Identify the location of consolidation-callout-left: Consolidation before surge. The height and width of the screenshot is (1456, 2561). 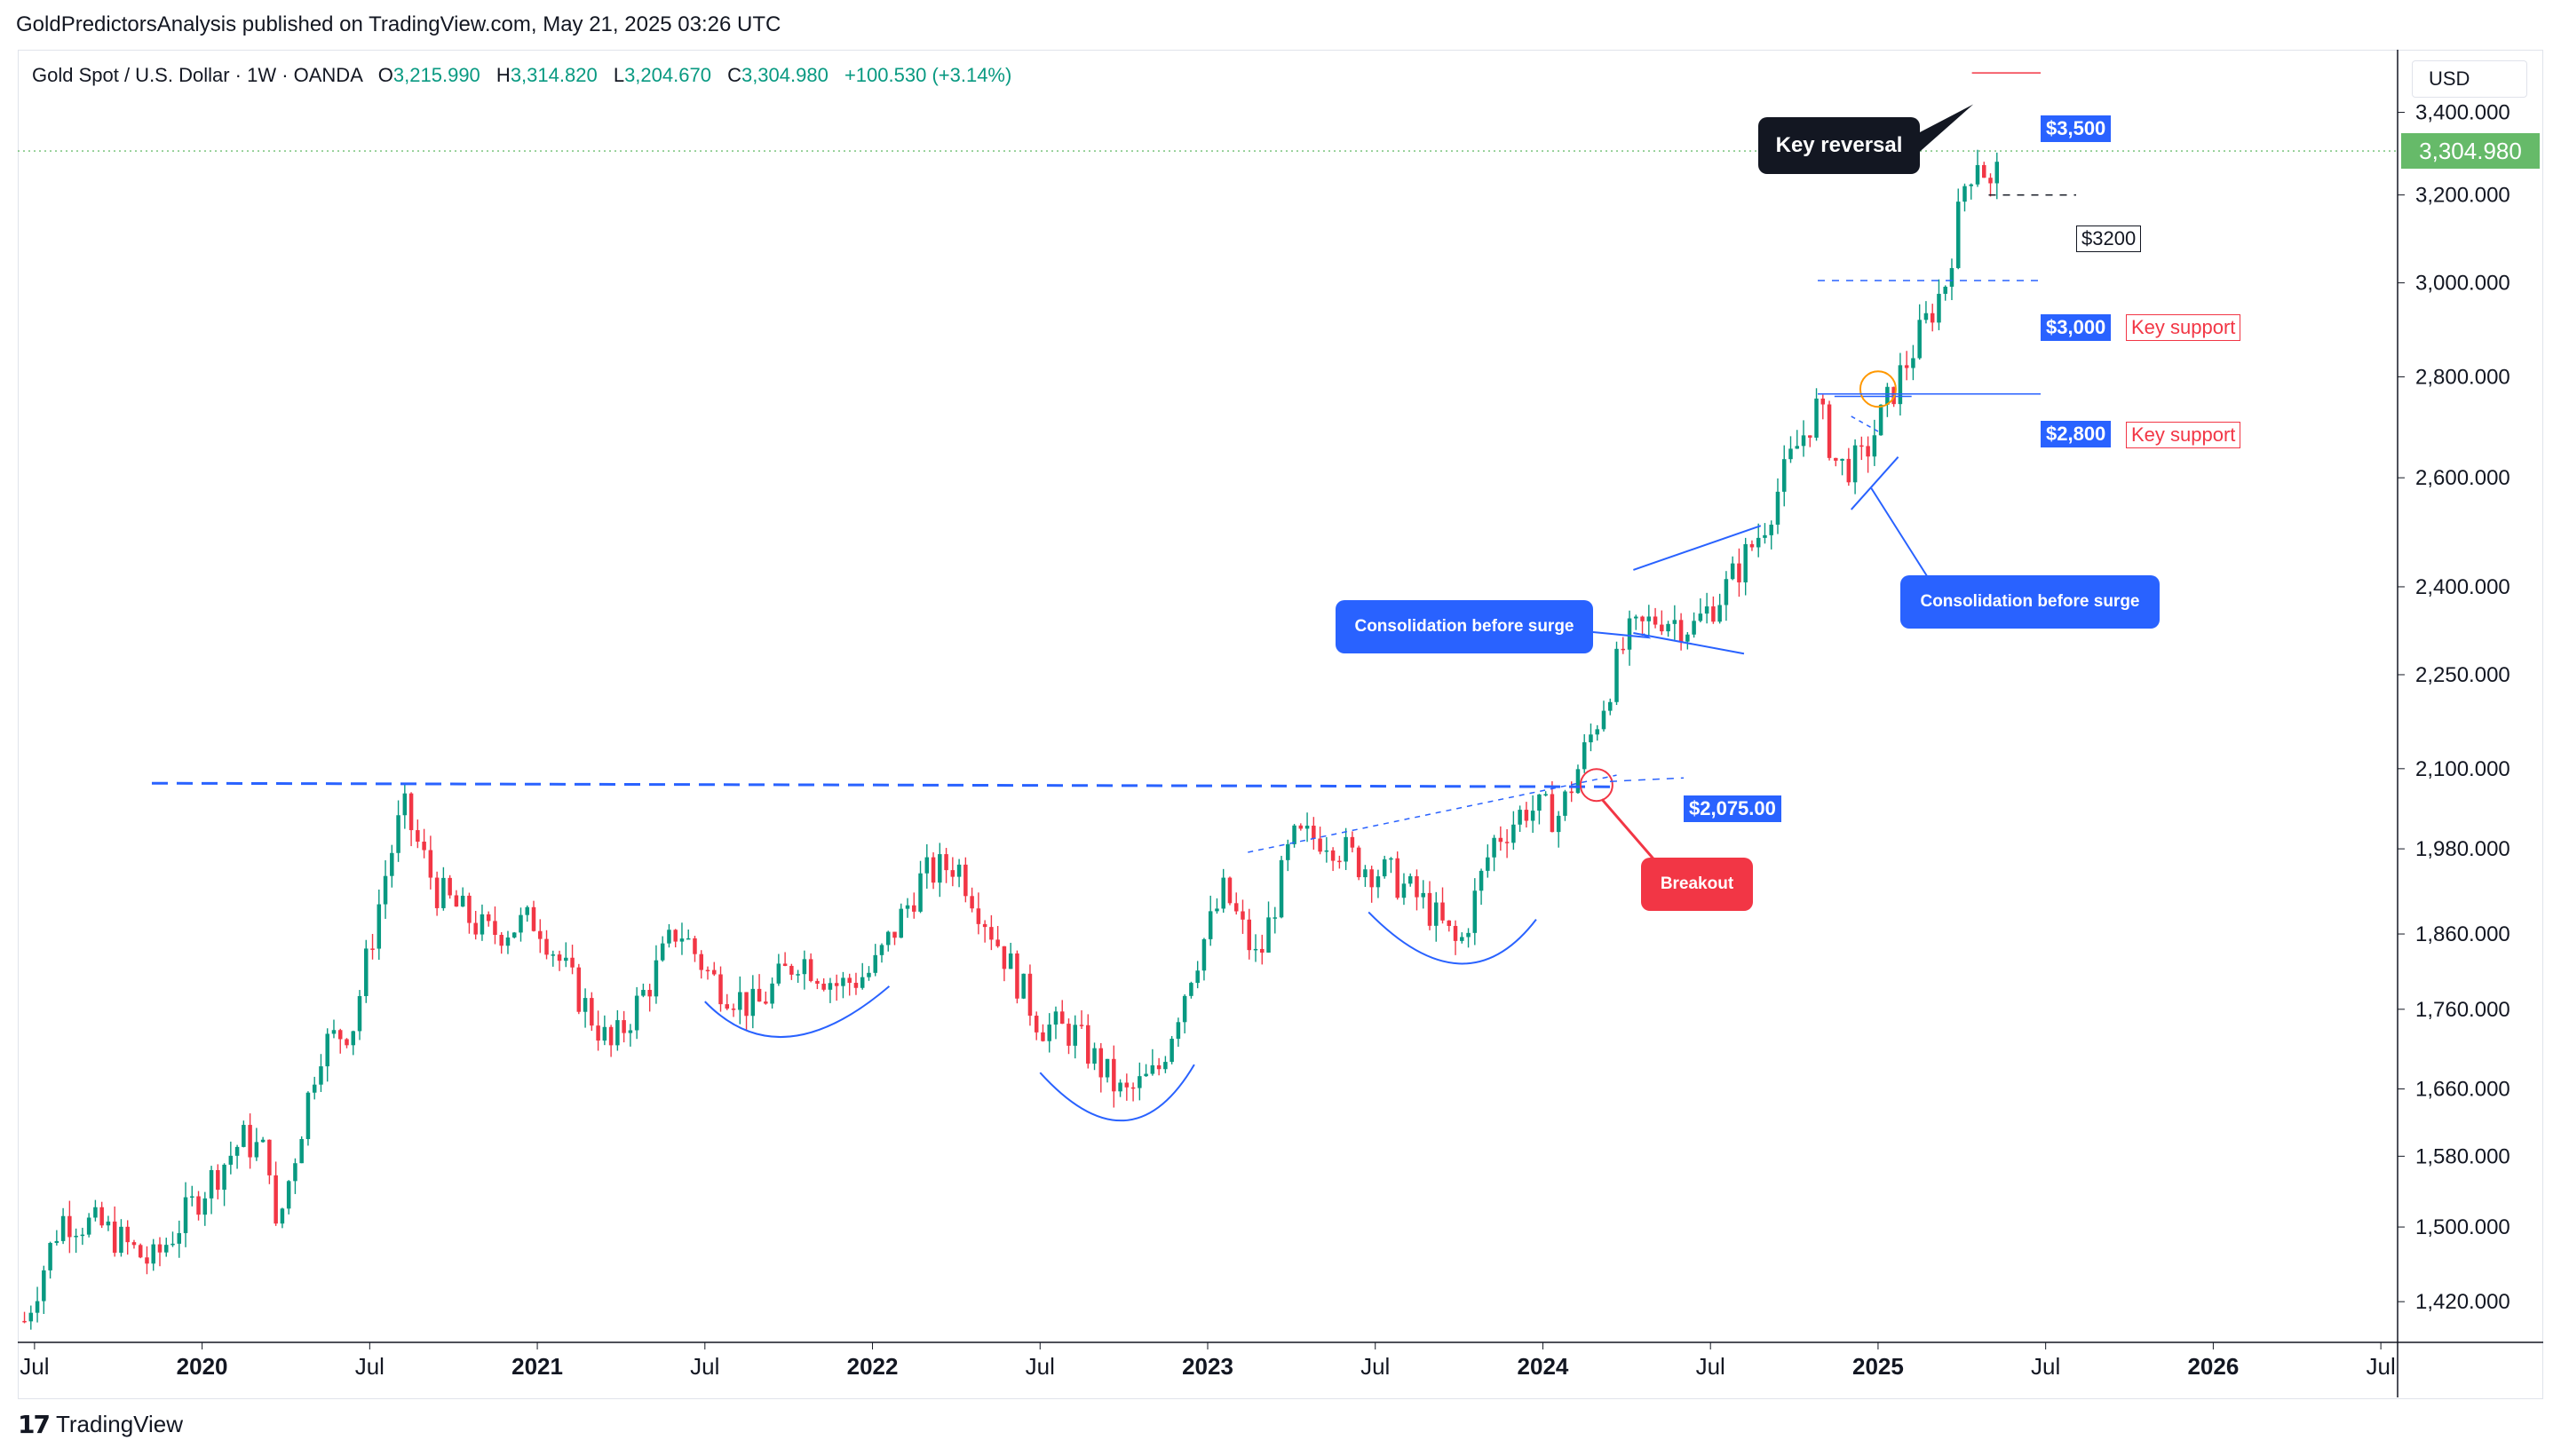
(1464, 626).